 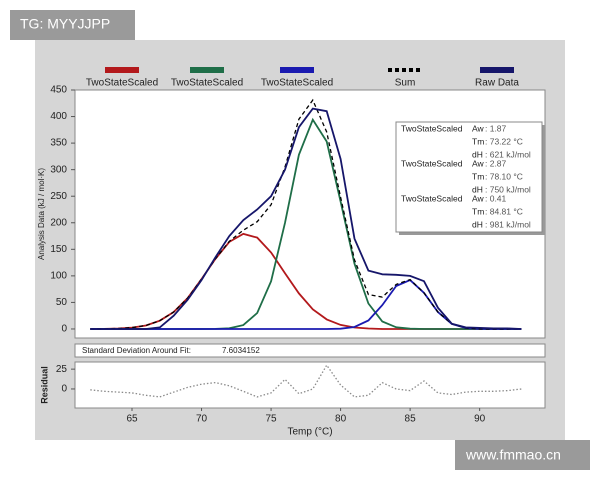 I want to click on y-tick-label: 25, so click(x=62, y=369).